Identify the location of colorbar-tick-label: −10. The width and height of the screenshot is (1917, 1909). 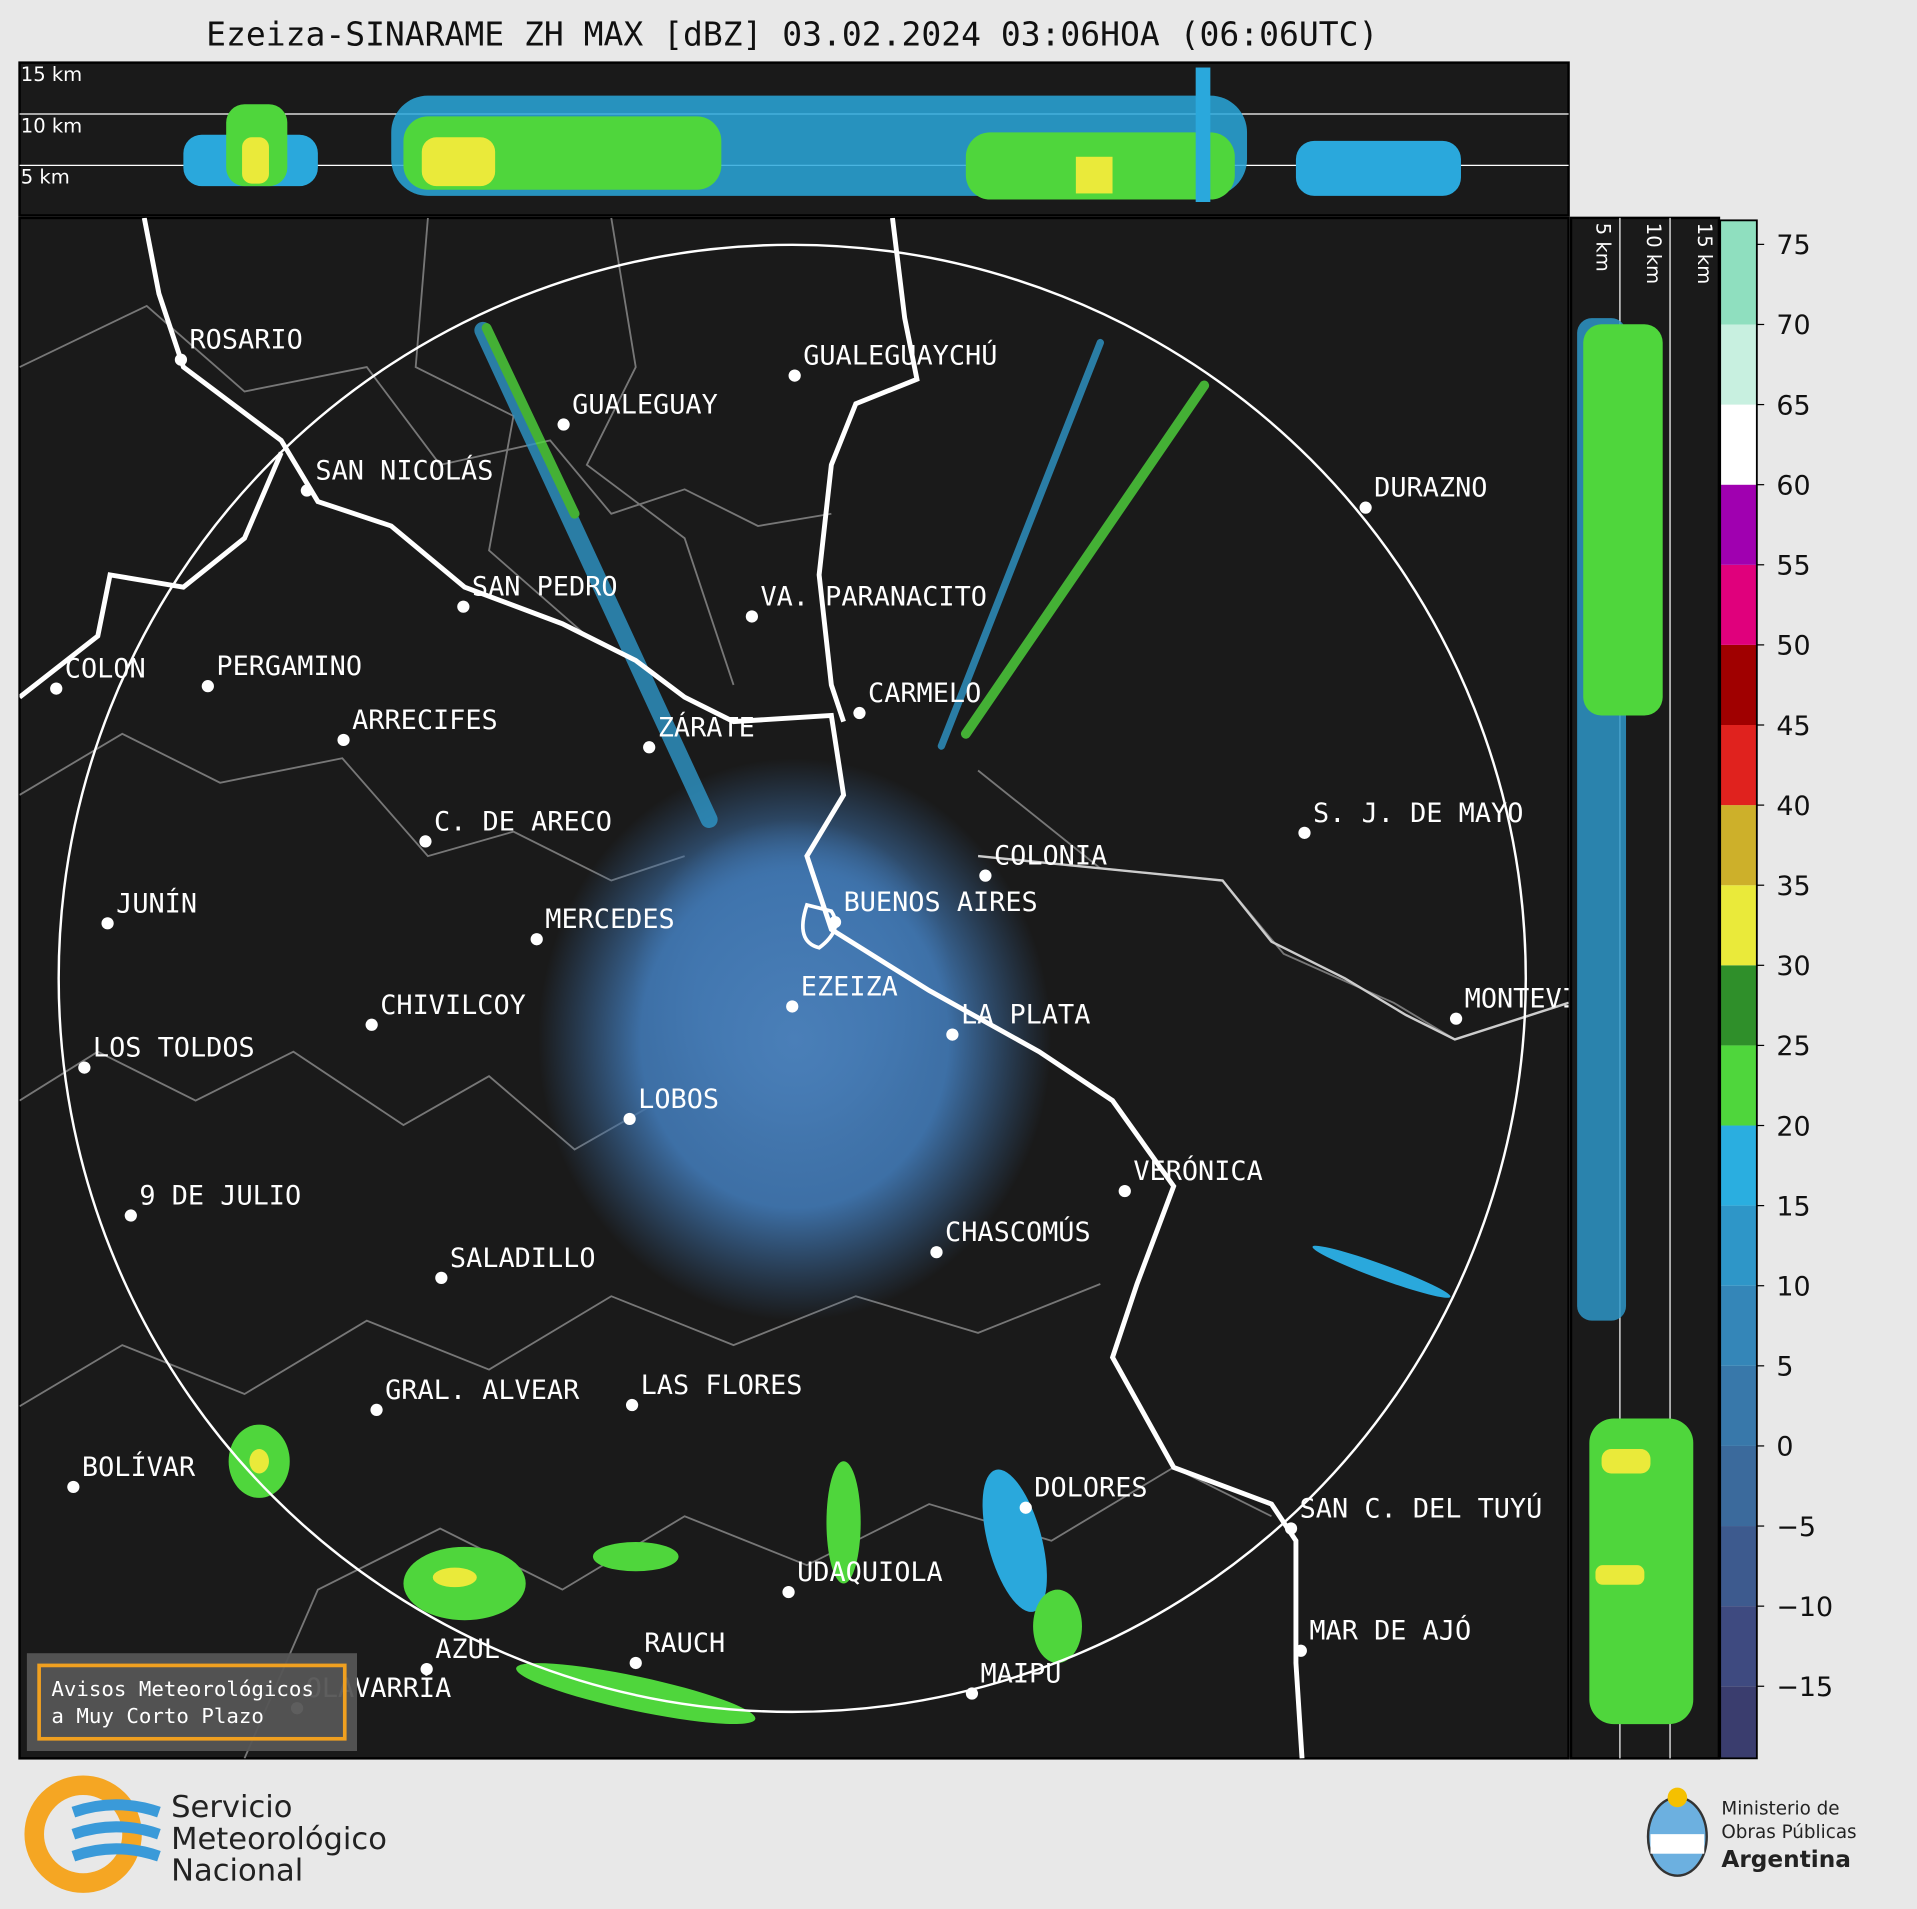
(1804, 1607).